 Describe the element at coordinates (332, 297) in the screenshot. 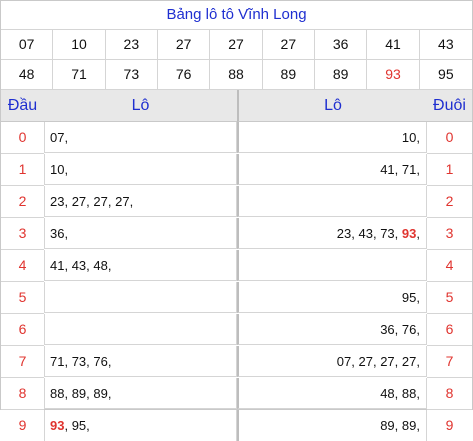

I see `lo-right-cell: 95,` at that location.